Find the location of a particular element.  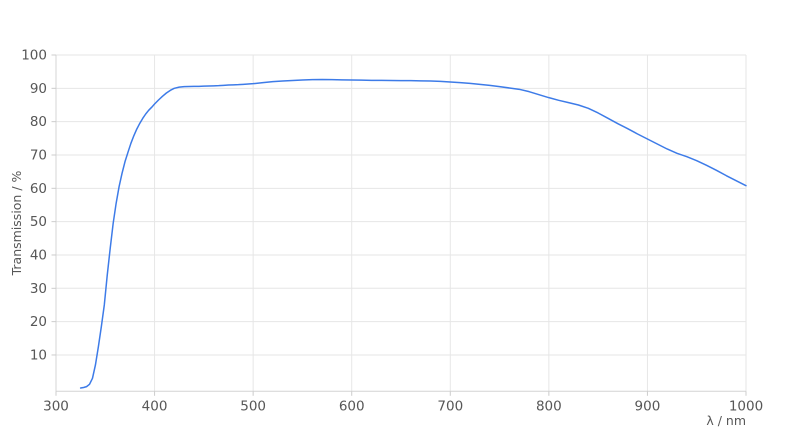

x-tick-label: 300 is located at coordinates (56, 406).